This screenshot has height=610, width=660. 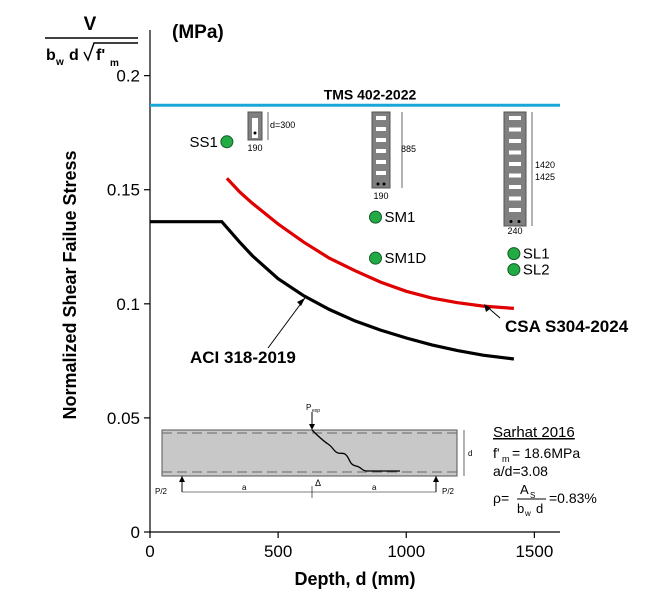 I want to click on aci-arrowhead-icon, so click(x=301, y=302).